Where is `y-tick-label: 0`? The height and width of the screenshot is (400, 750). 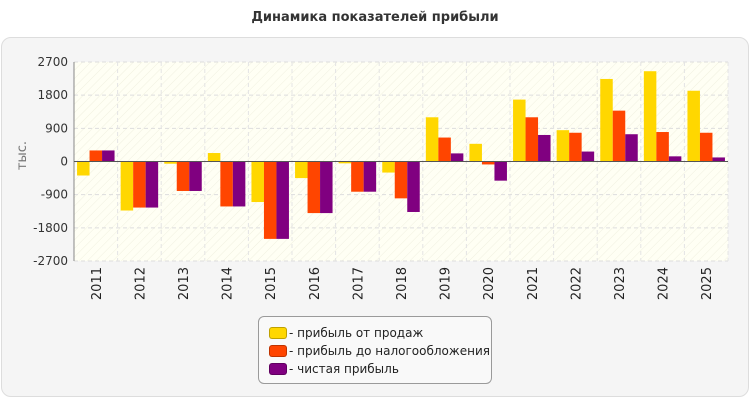
y-tick-label: 0 is located at coordinates (64, 162).